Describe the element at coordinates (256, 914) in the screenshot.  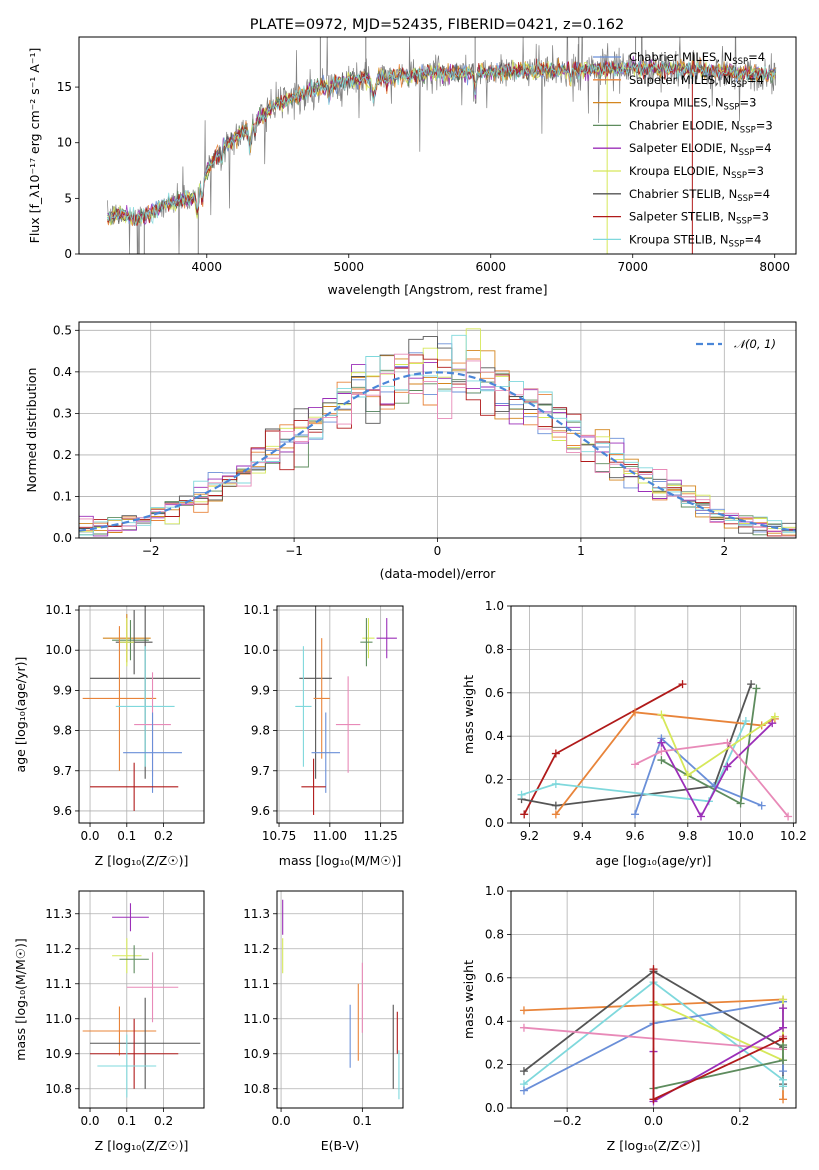
I see `mass_vs_EBV-ytick-label: 11.3` at that location.